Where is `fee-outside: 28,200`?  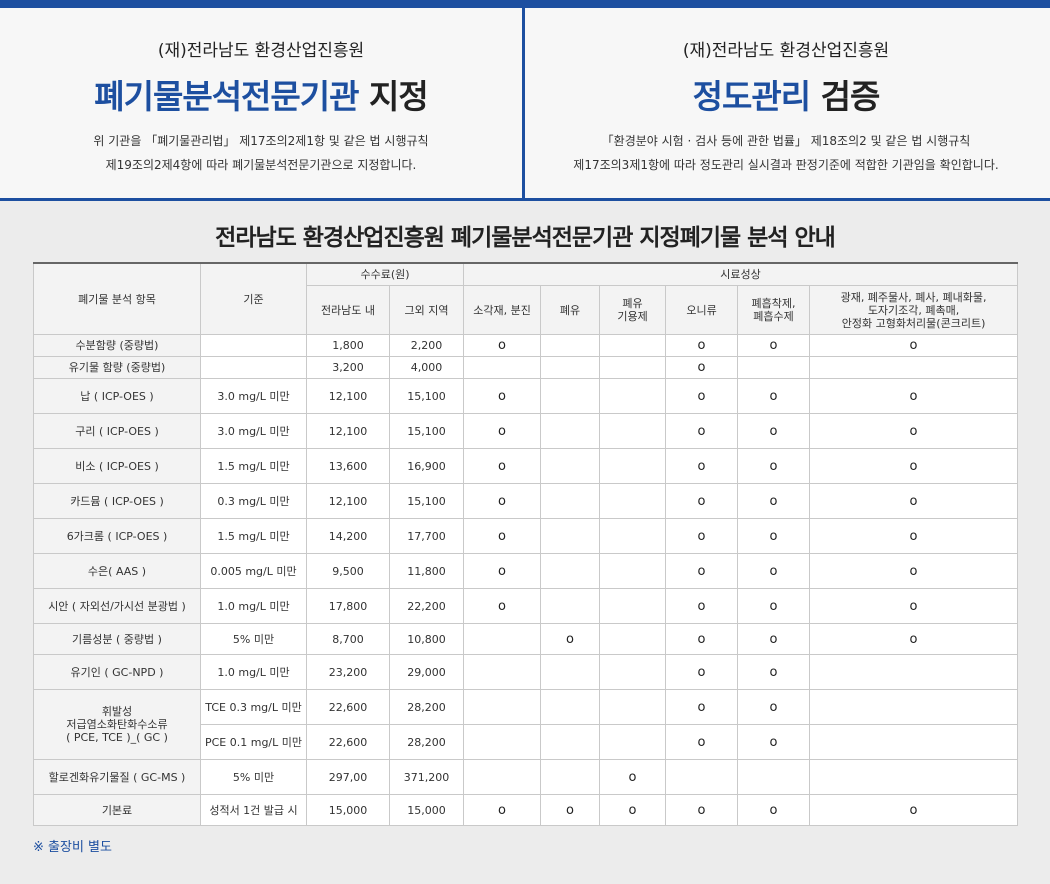 fee-outside: 28,200 is located at coordinates (426, 742).